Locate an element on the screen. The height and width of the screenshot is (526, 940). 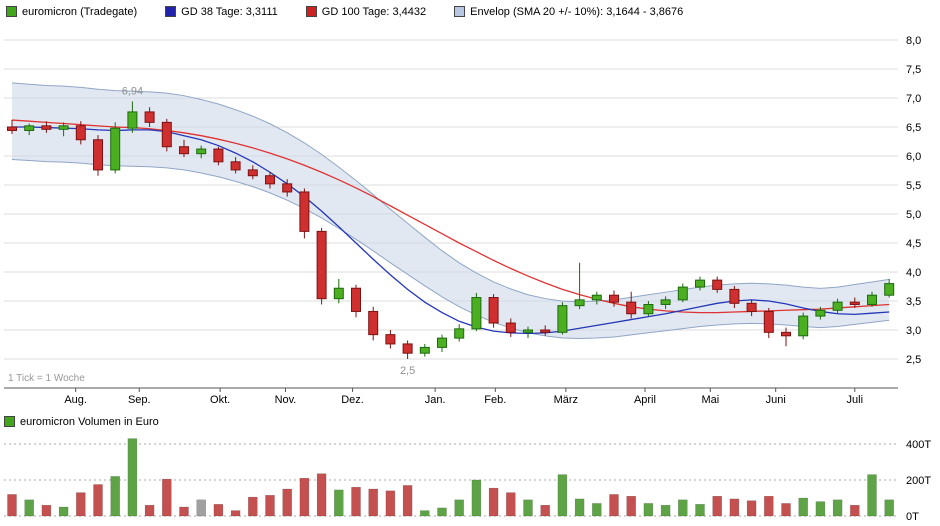
month-label: Sep. is located at coordinates (139, 400).